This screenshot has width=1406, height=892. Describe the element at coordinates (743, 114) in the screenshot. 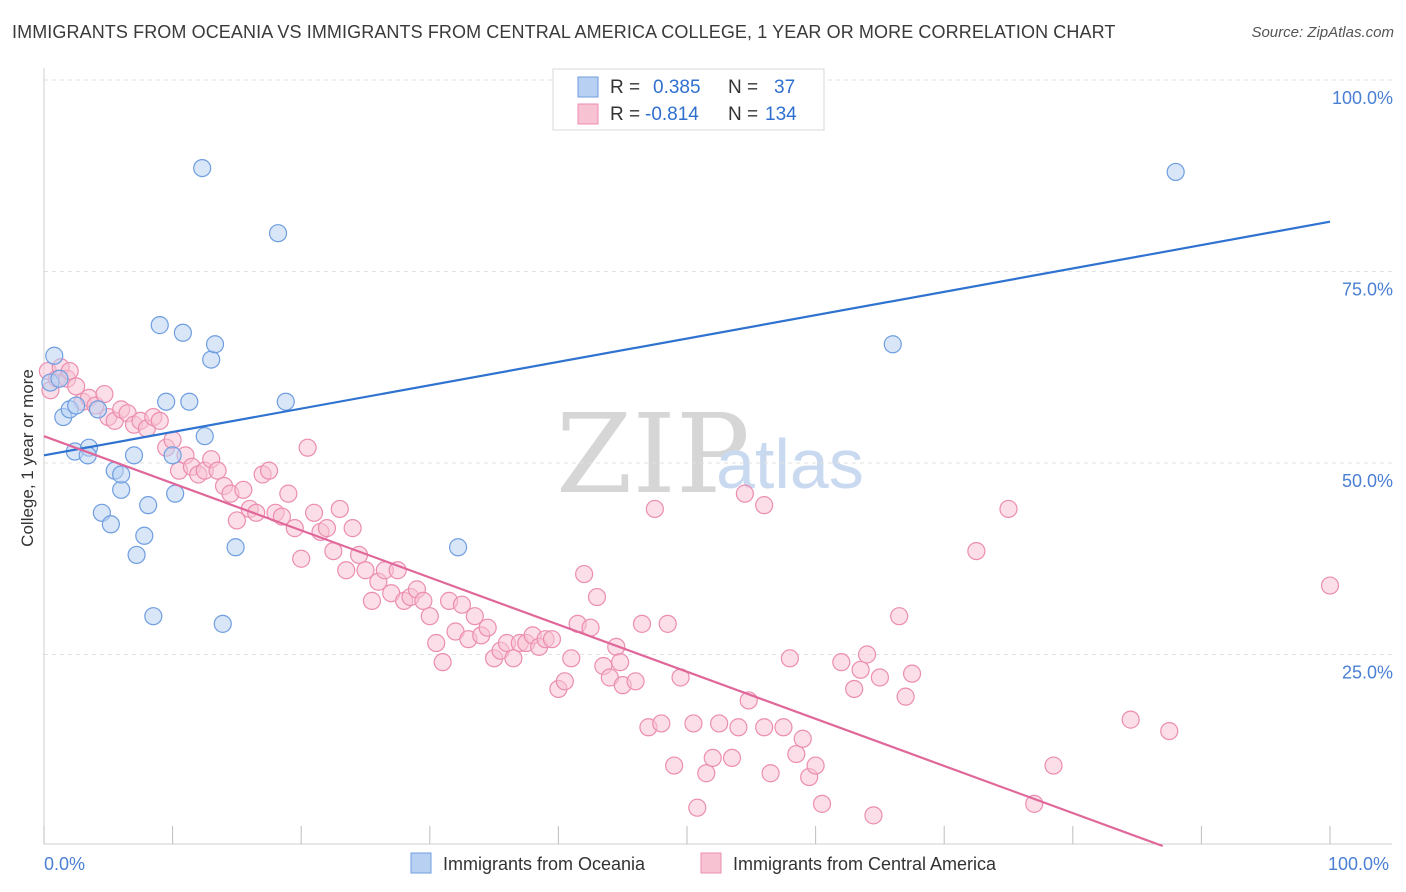

I see `legend-n-label-central: N =` at that location.